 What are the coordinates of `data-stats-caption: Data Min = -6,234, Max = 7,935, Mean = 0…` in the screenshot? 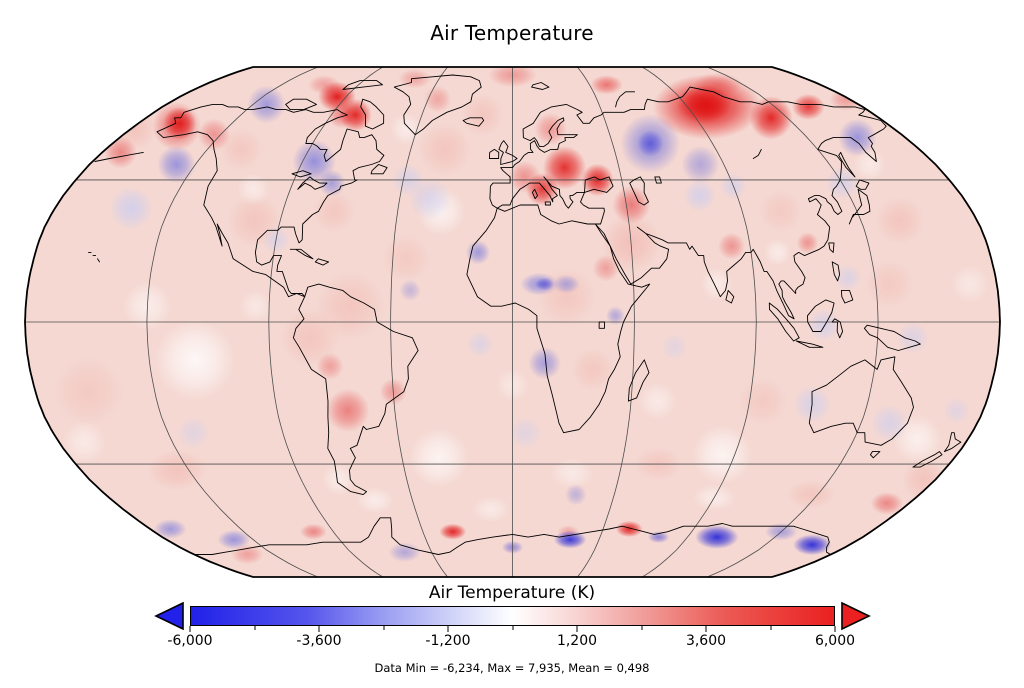 It's located at (512, 668).